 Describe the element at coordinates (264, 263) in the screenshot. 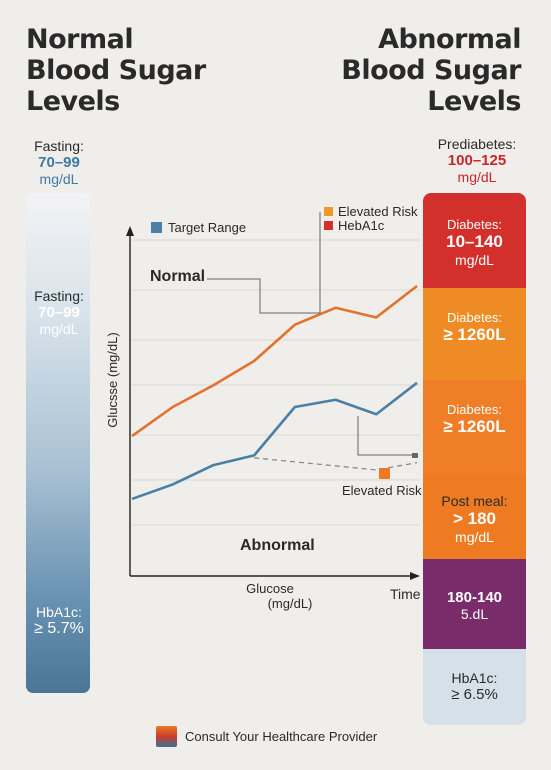

I see `normal-connector-line` at that location.